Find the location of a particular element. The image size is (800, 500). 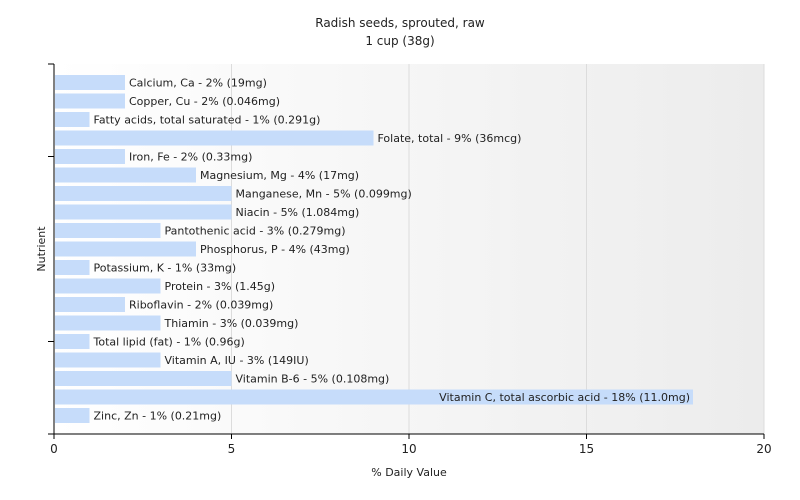

bar-label: Manganese, Mn - 5% (0.099mg) is located at coordinates (324, 194).